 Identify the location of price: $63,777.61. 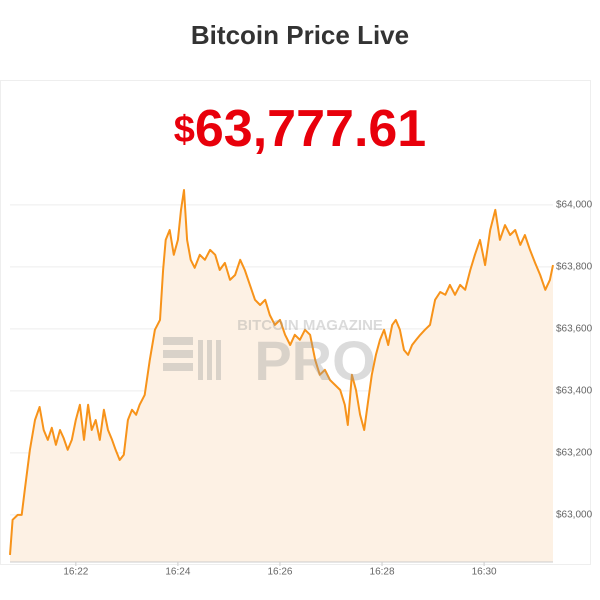
(300, 129).